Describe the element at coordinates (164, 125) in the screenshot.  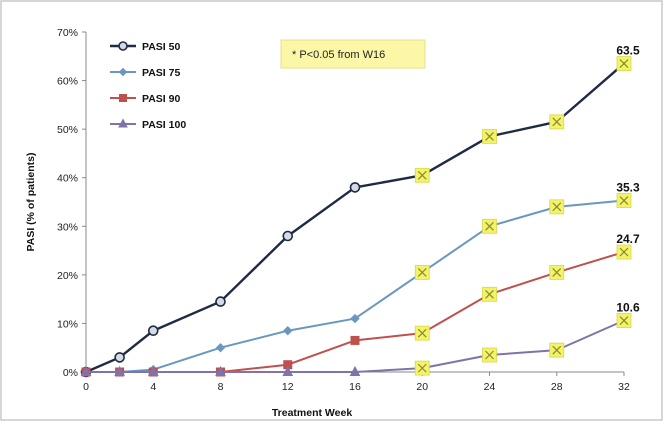
I see `legend-label: PASI 100` at that location.